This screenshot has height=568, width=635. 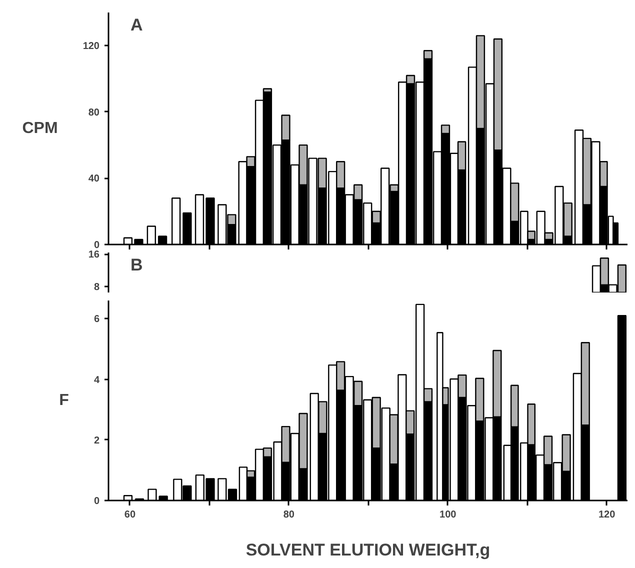 What do you see at coordinates (94, 179) in the screenshot?
I see `y-tick-label: 40` at bounding box center [94, 179].